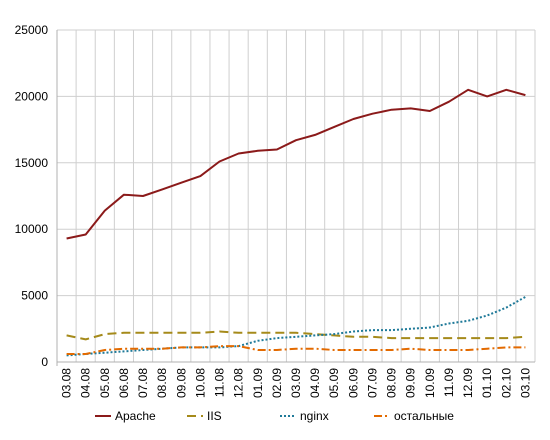  What do you see at coordinates (32, 163) in the screenshot?
I see `y-tick-label: 15000` at bounding box center [32, 163].